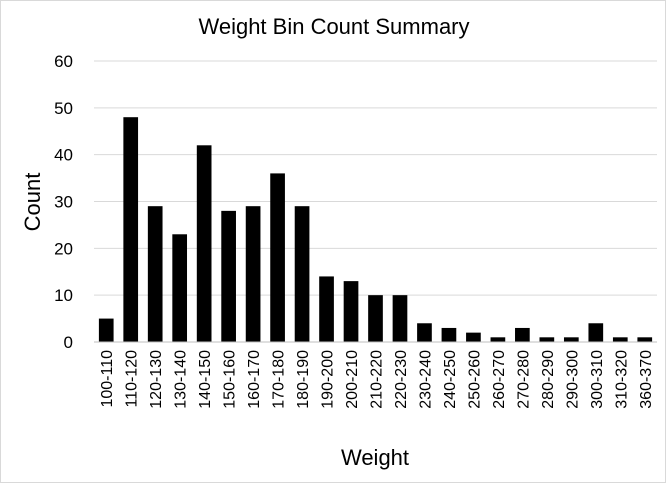  What do you see at coordinates (646, 379) in the screenshot?
I see `x-tick-label: 360-370` at bounding box center [646, 379].